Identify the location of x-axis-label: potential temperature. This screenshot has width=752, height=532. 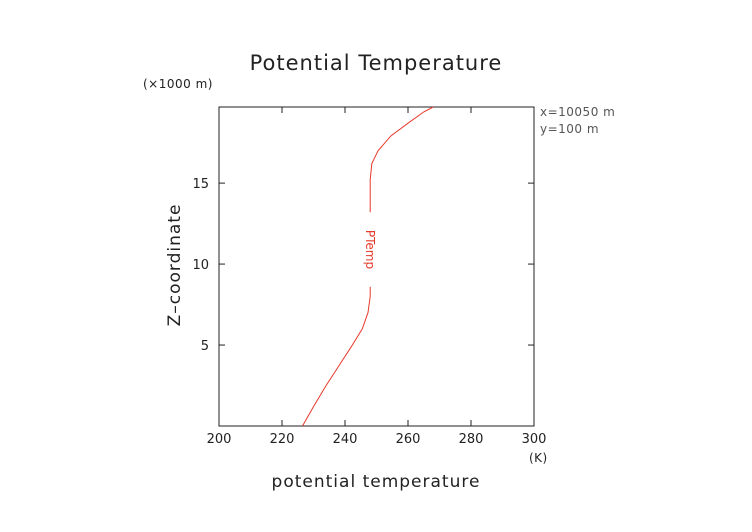
(376, 482).